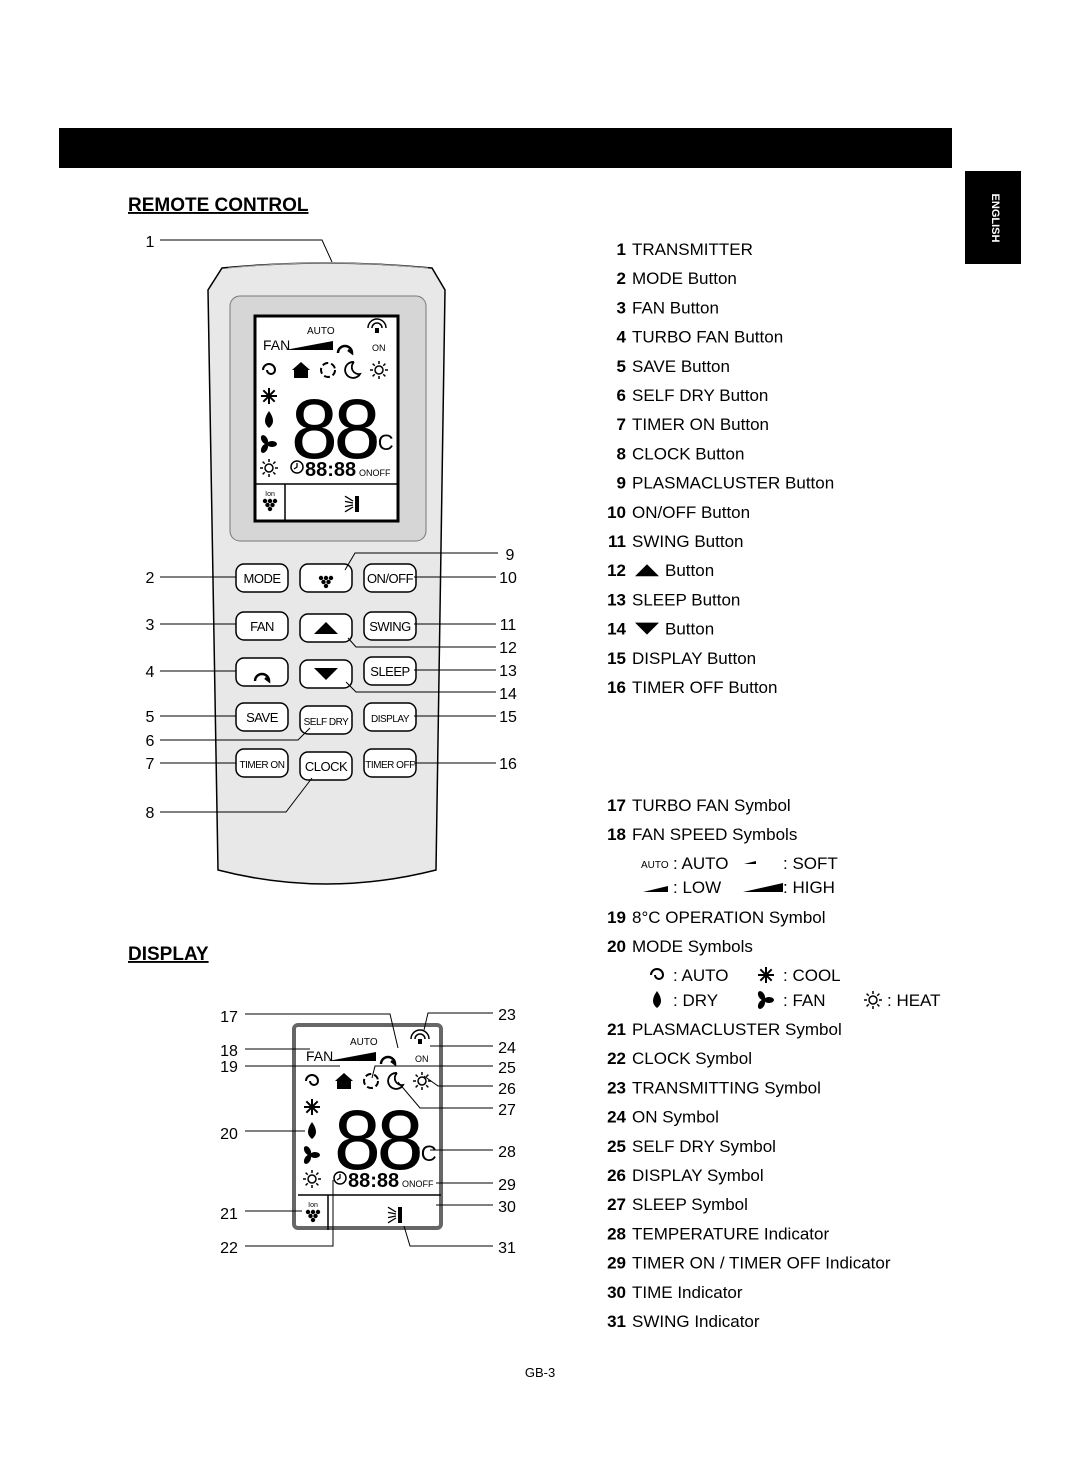  What do you see at coordinates (704, 1146) in the screenshot?
I see `label: SELF DRY Symbol` at bounding box center [704, 1146].